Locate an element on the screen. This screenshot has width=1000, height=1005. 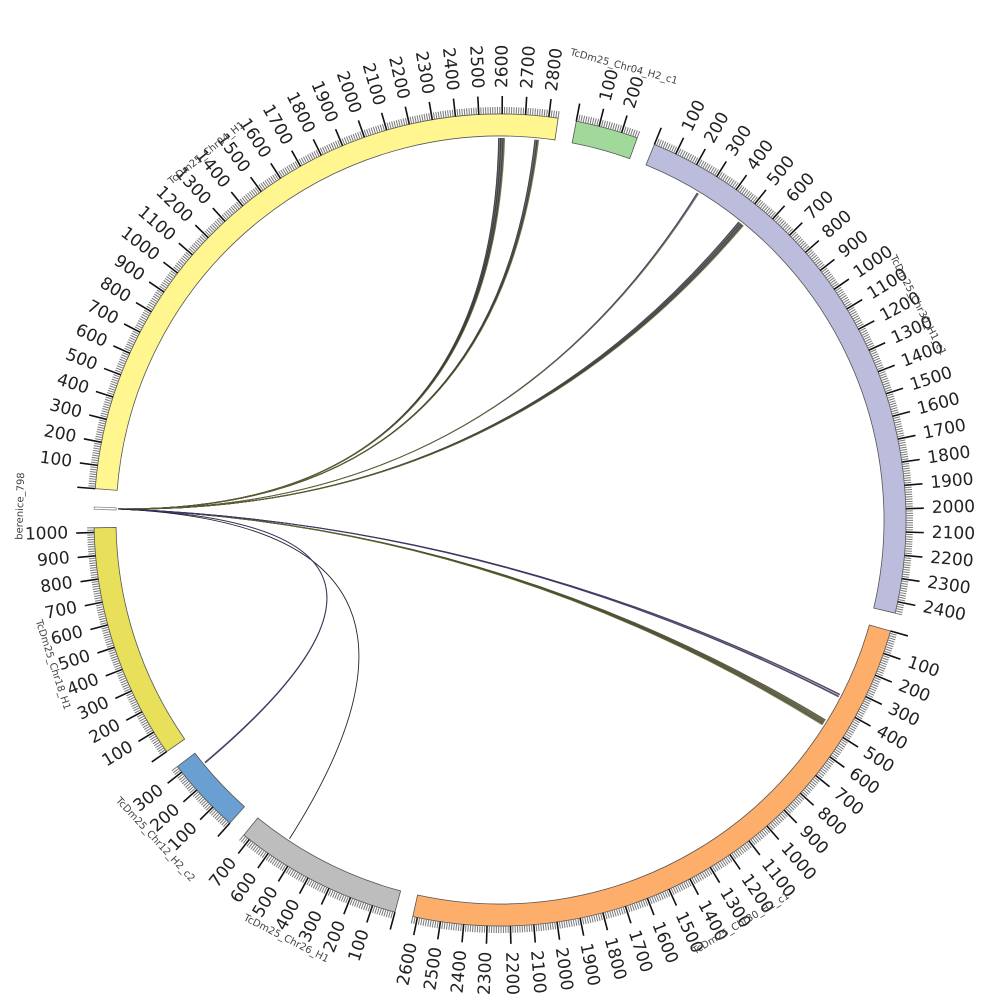
tick-label: 300 is located at coordinates (66, 408).